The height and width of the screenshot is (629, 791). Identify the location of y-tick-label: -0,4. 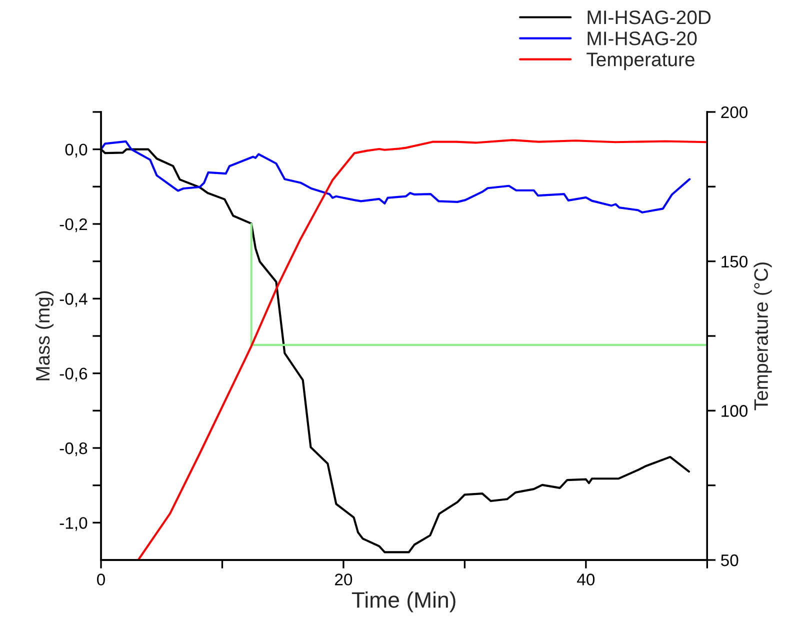
(74, 300).